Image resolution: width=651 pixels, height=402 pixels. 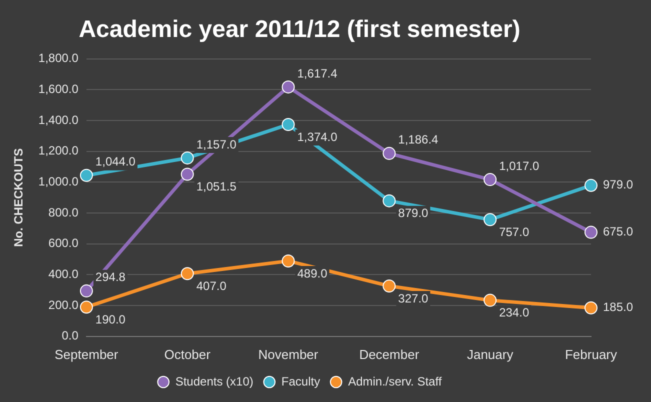 What do you see at coordinates (110, 277) in the screenshot?
I see `data-label: 294.8` at bounding box center [110, 277].